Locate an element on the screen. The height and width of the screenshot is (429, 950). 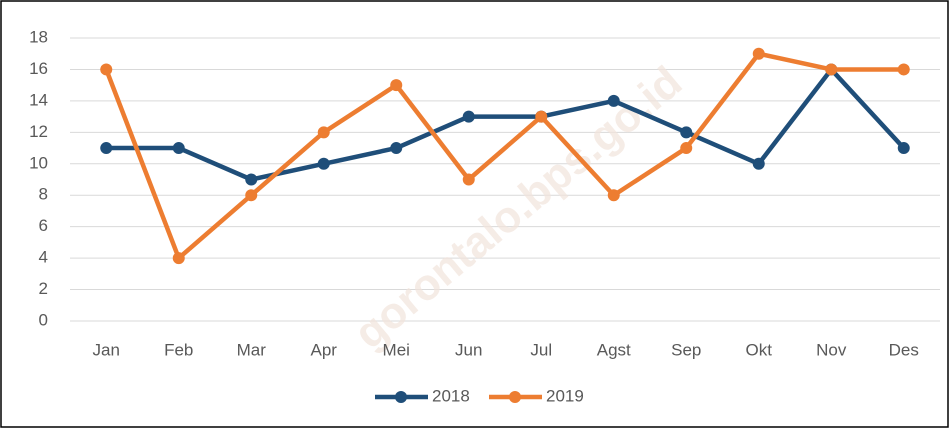
x-tick-label: Nov is located at coordinates (831, 349).